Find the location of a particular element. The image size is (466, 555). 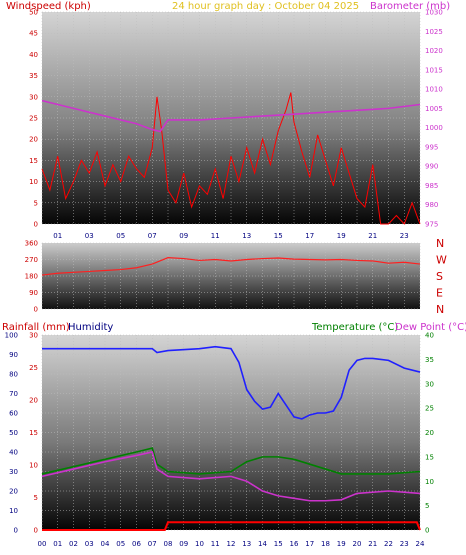

x-tick-label: 05 is located at coordinates (120, 236).